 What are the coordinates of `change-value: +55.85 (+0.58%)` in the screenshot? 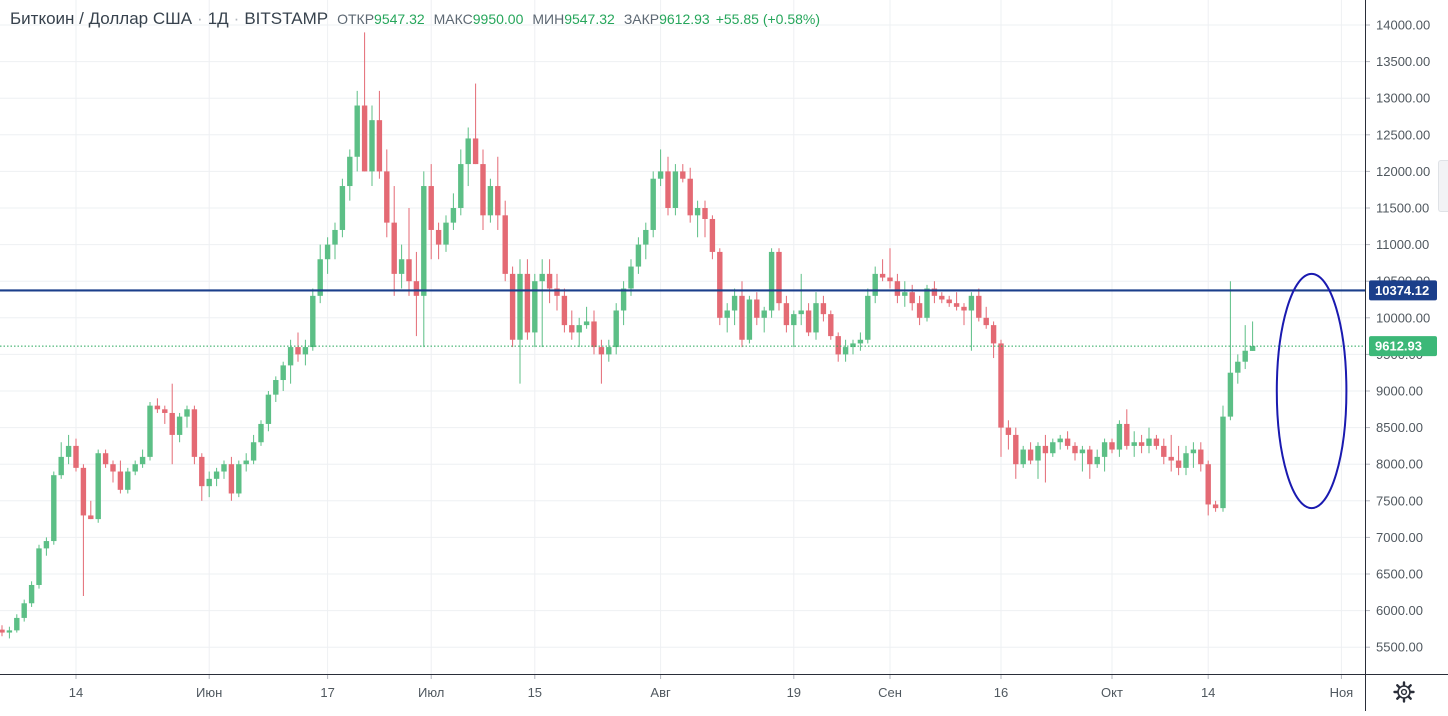 It's located at (768, 19).